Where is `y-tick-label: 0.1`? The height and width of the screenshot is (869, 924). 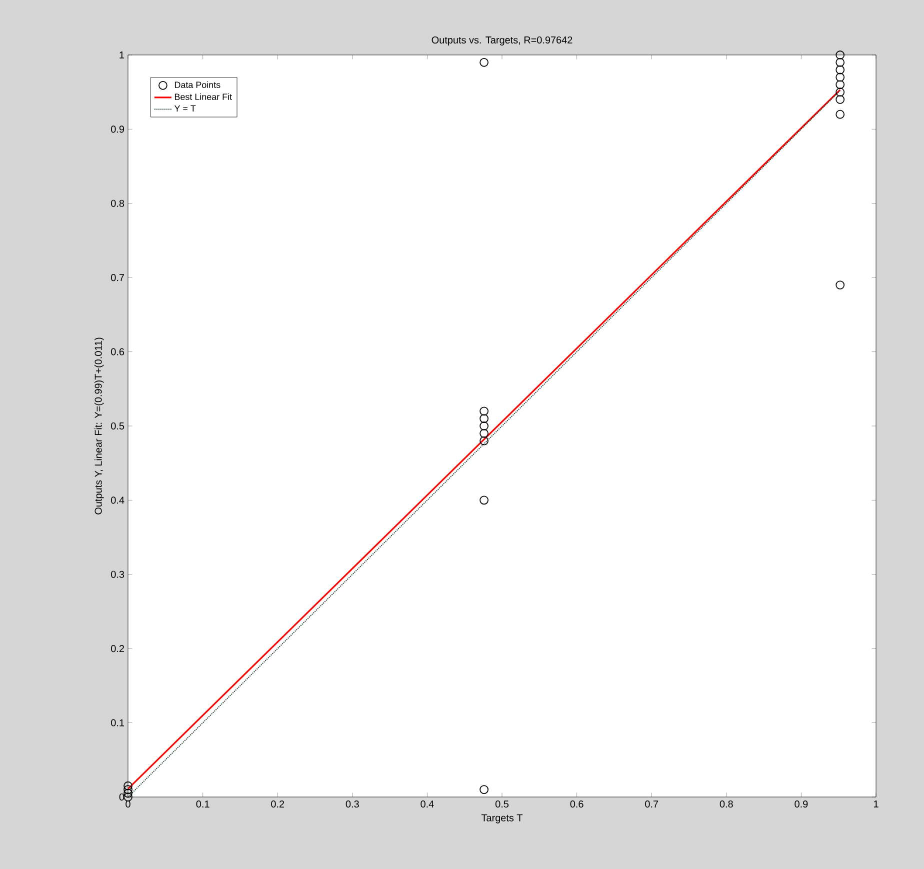
y-tick-label: 0.1 is located at coordinates (117, 722).